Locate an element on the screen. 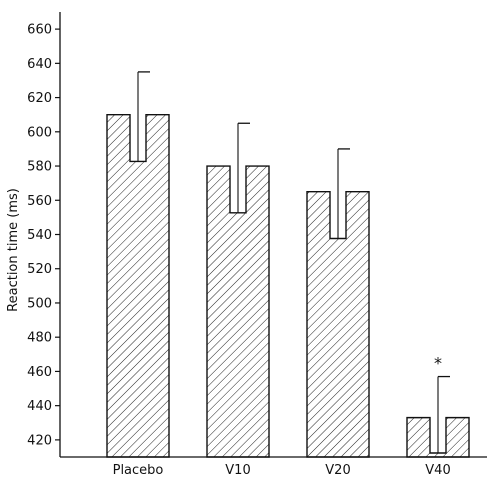 The width and height of the screenshot is (490, 492). y-tick-label: 460 is located at coordinates (39, 372).